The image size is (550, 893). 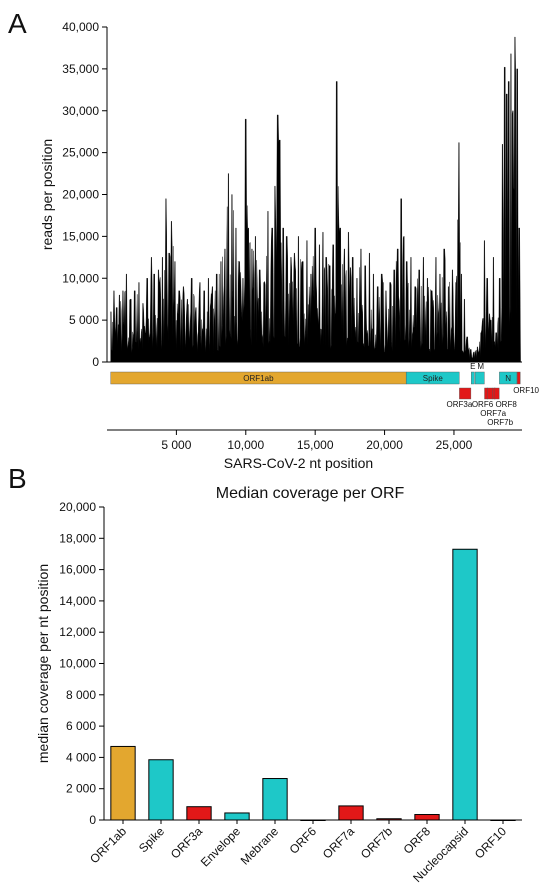 I want to click on bar-x-tick-label: ORF7b, so click(x=376, y=842).